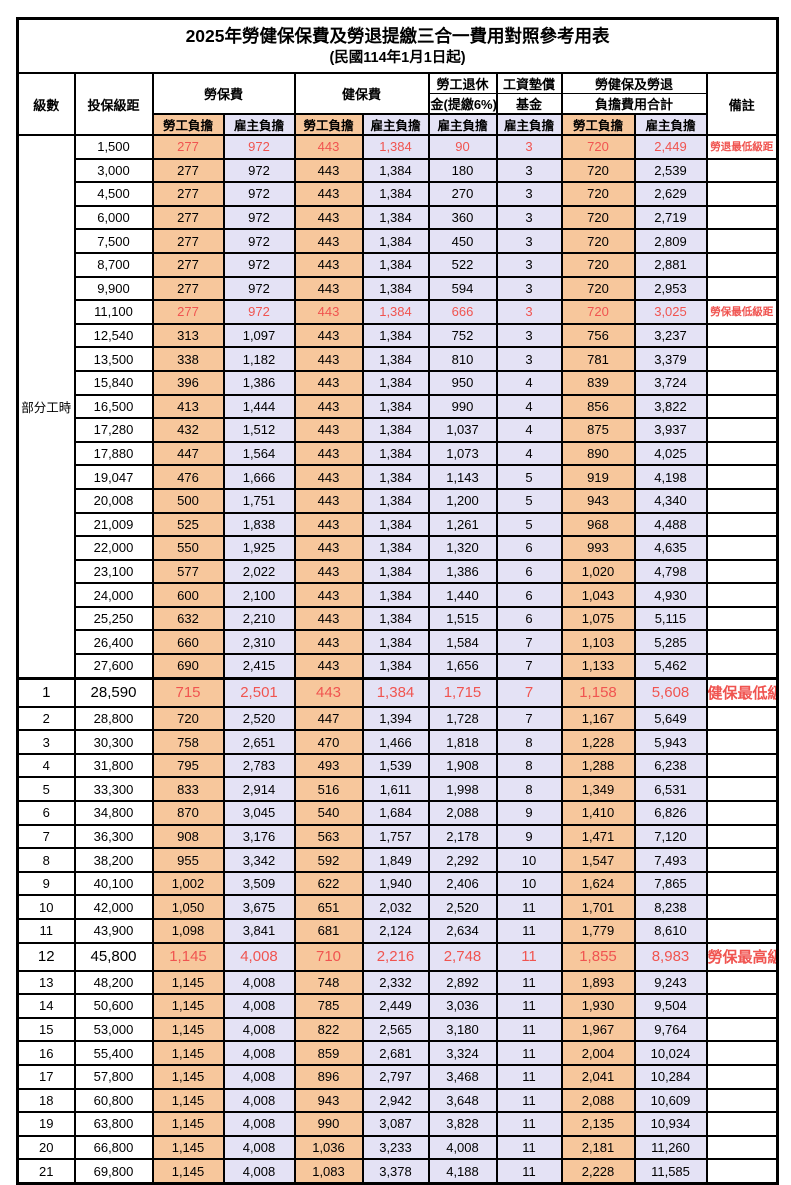 The image size is (791, 1185). Describe the element at coordinates (188, 406) in the screenshot. I see `value-cell: 413` at that location.